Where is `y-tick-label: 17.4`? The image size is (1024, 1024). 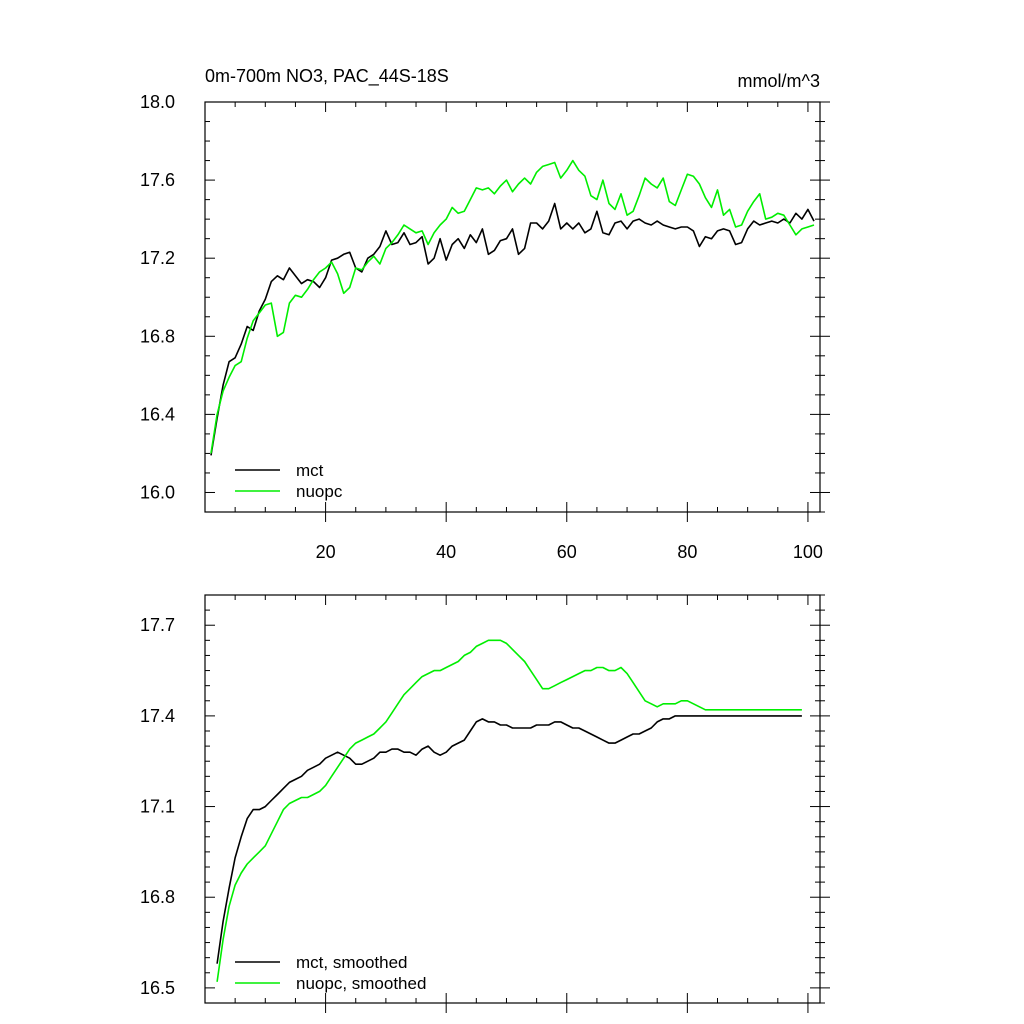 y-tick-label: 17.4 is located at coordinates (157, 716).